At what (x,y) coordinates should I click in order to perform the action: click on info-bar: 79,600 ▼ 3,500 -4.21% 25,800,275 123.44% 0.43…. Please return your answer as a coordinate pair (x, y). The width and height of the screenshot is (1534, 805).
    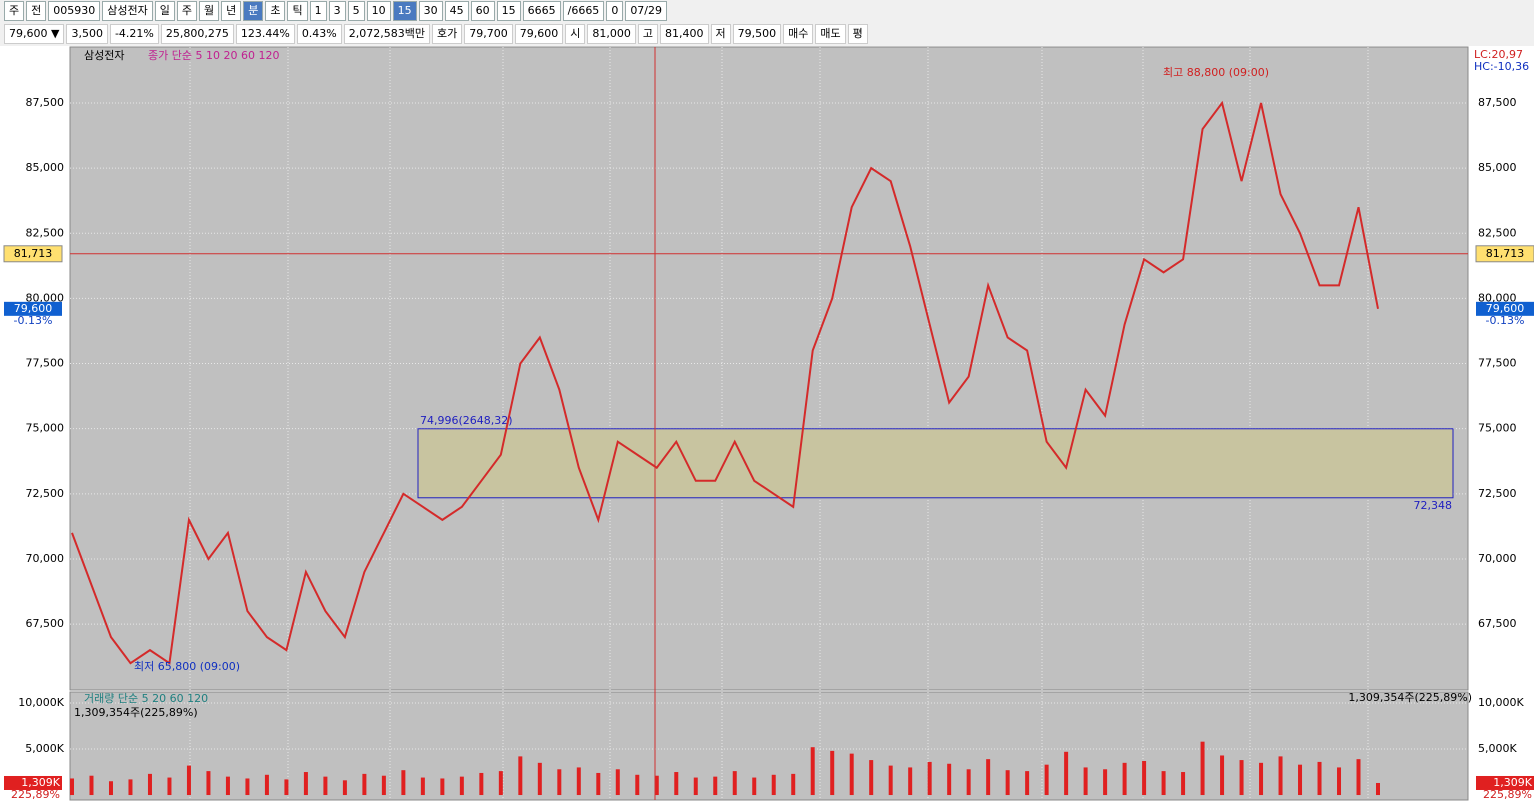
    Looking at the image, I should click on (767, 34).